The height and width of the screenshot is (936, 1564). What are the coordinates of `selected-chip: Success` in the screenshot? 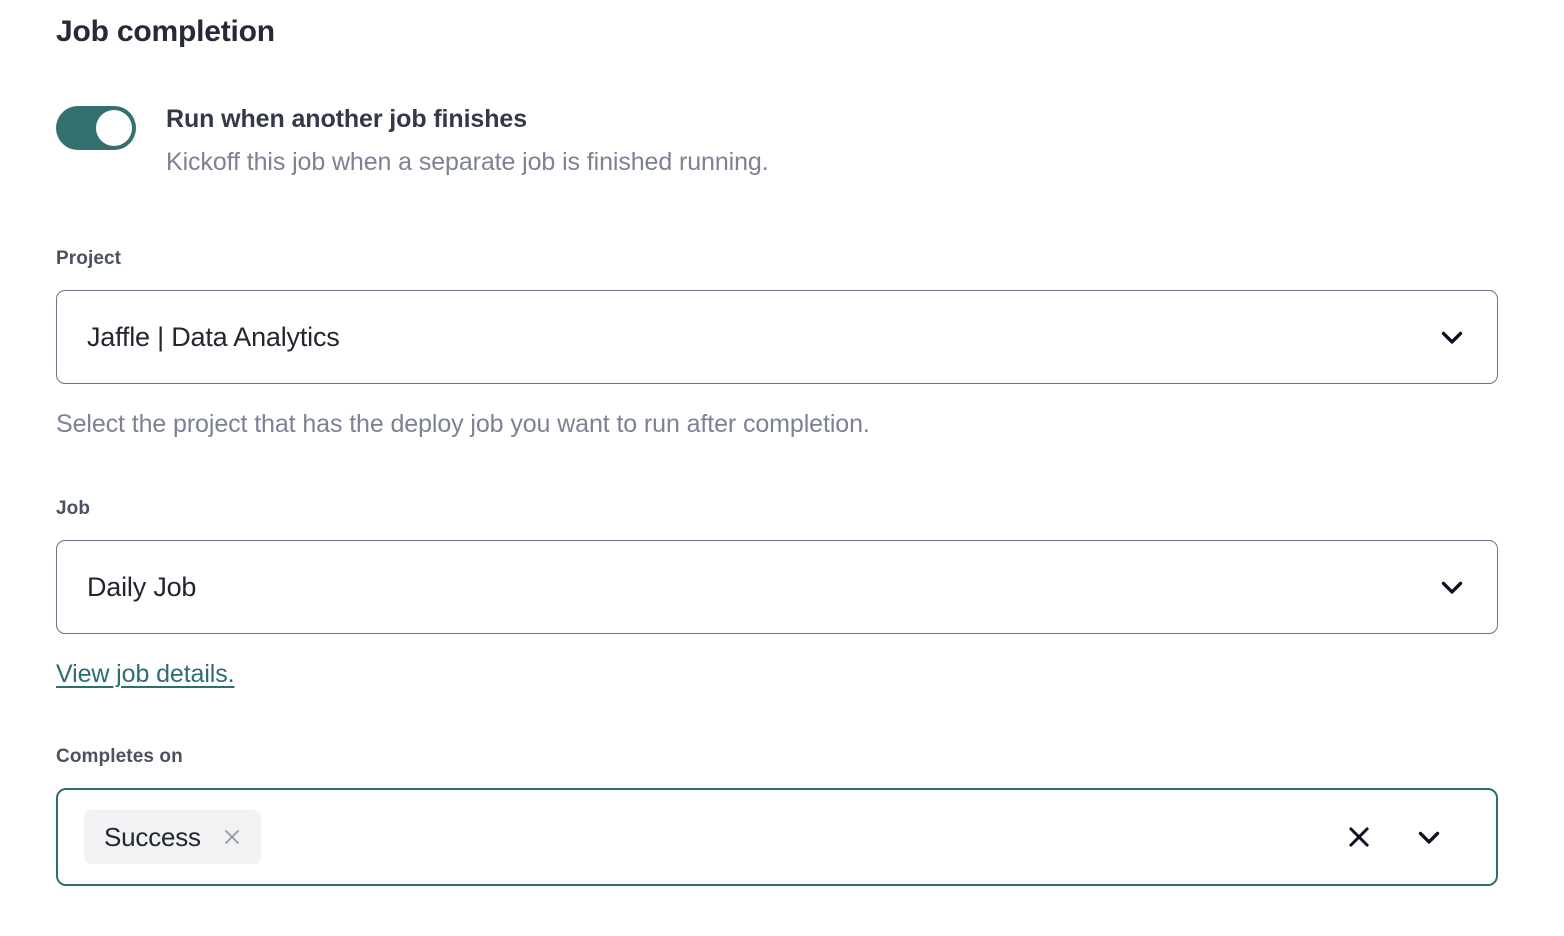 It's located at (172, 837).